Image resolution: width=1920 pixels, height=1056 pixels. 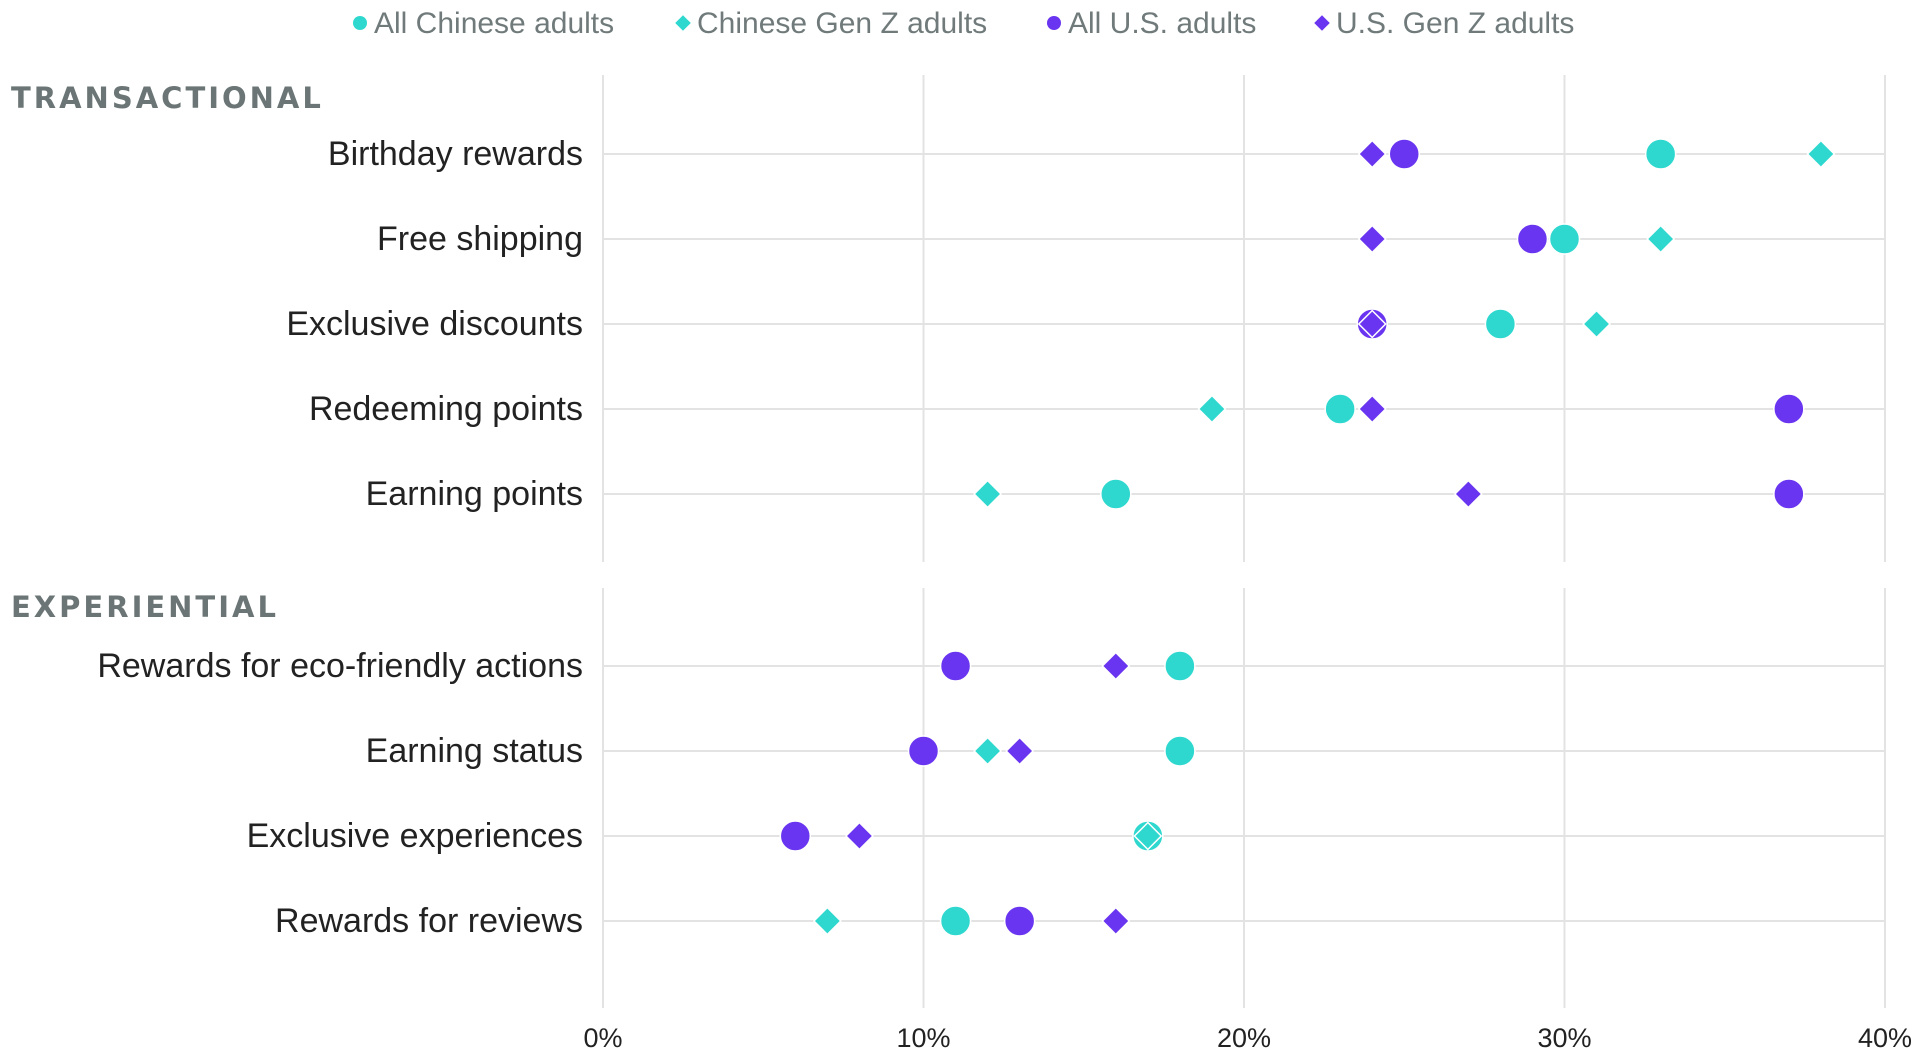 I want to click on point-chinese-gen-z-adults-rewards-for-reviews, so click(x=827, y=921).